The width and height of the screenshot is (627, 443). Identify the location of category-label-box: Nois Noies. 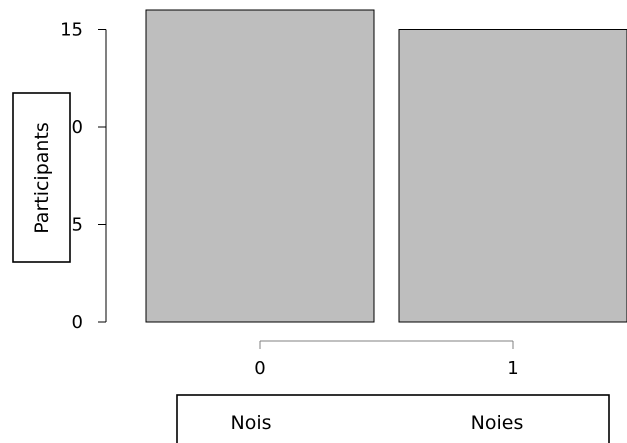
(393, 418).